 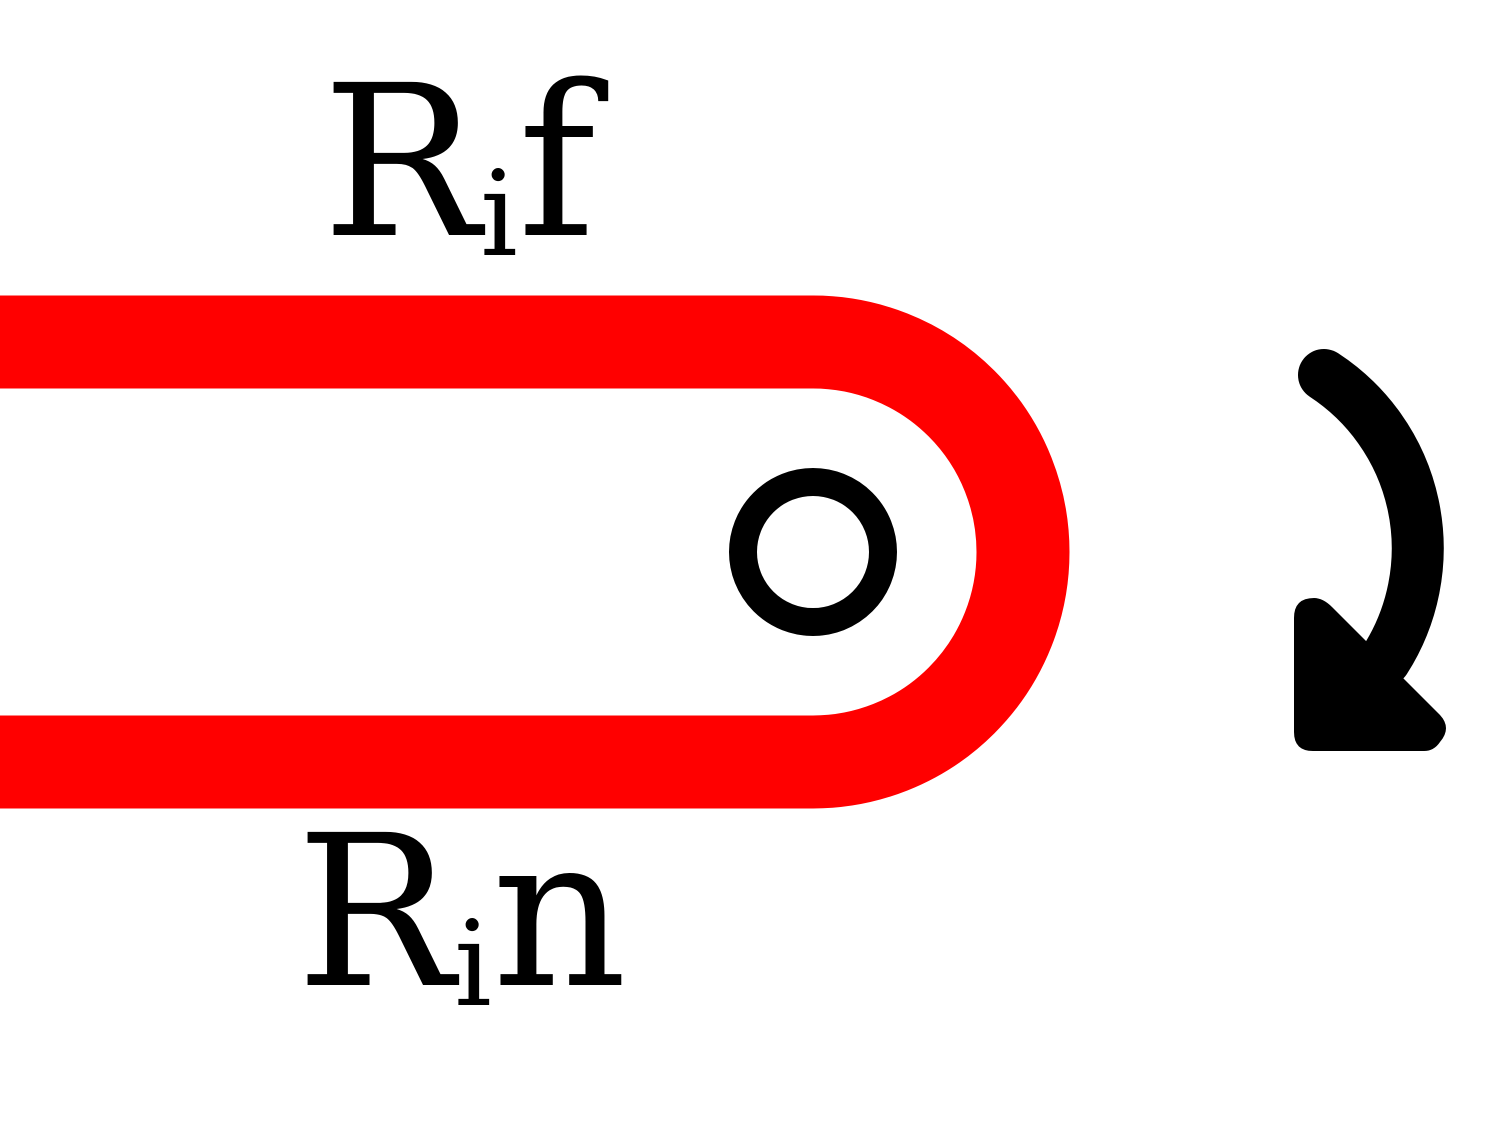 I want to click on top-label-suffix: f, so click(x=557, y=162).